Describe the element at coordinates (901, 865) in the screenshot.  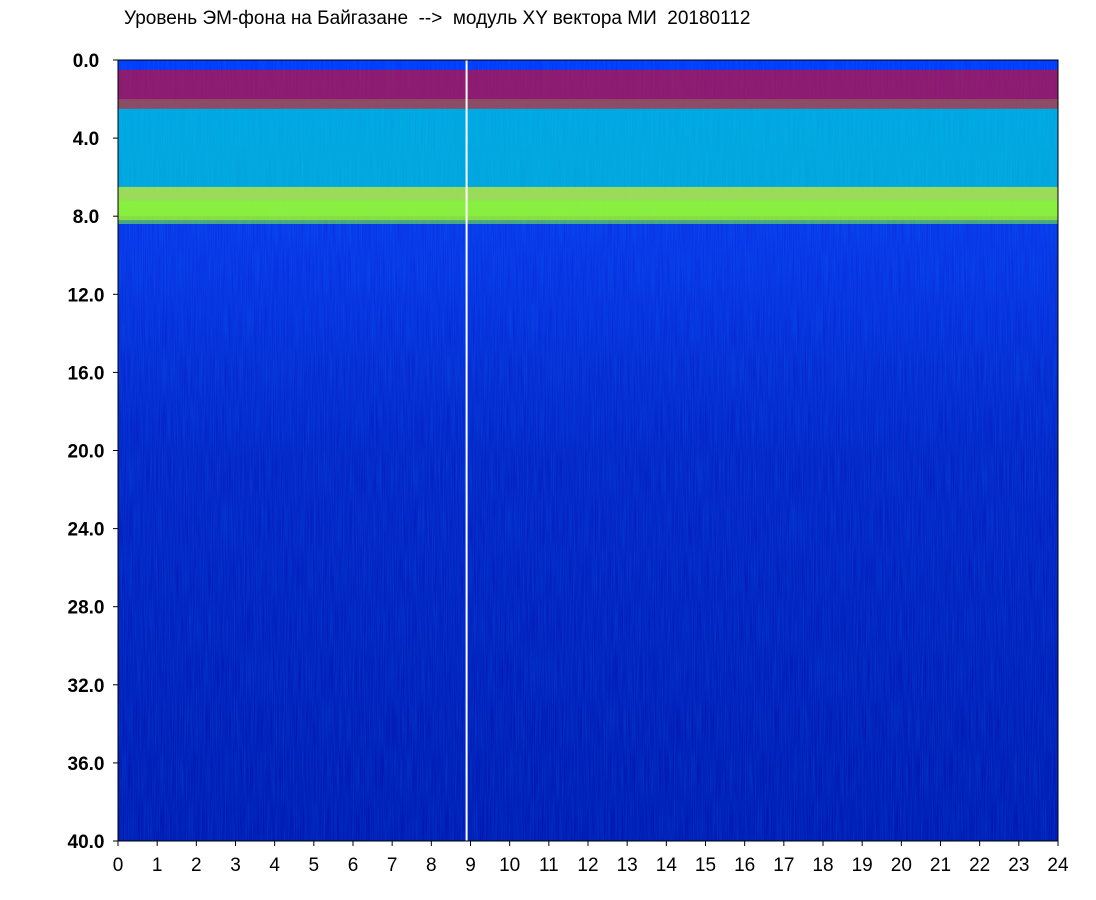
I see `x-tick-label: 20` at that location.